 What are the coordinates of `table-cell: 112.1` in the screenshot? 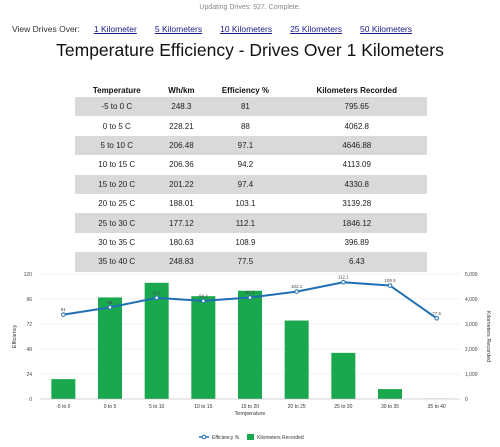 It's located at (245, 223).